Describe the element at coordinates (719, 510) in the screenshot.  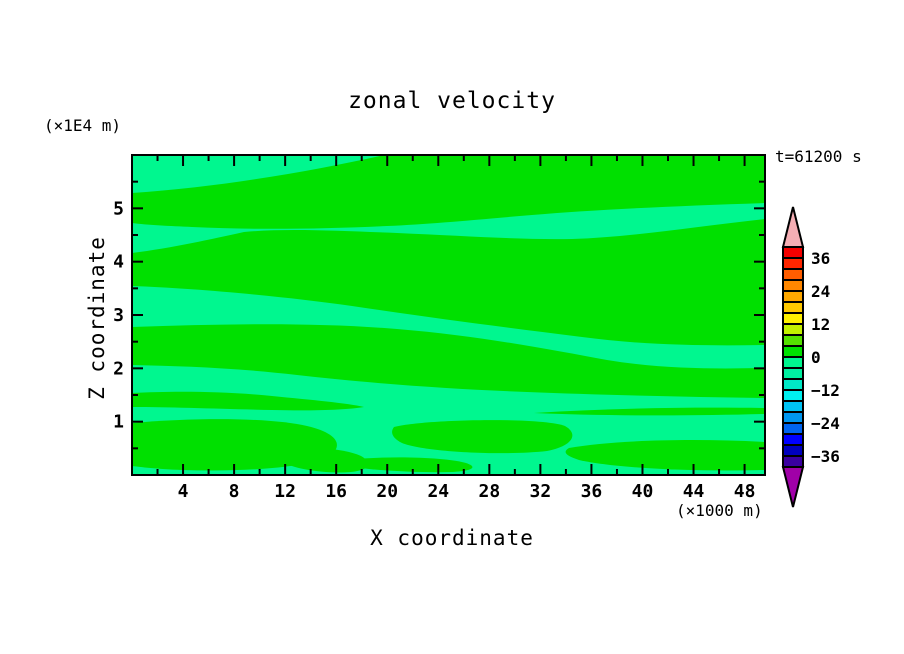
I see `x-axis-unit-label: (×1000 m)` at that location.